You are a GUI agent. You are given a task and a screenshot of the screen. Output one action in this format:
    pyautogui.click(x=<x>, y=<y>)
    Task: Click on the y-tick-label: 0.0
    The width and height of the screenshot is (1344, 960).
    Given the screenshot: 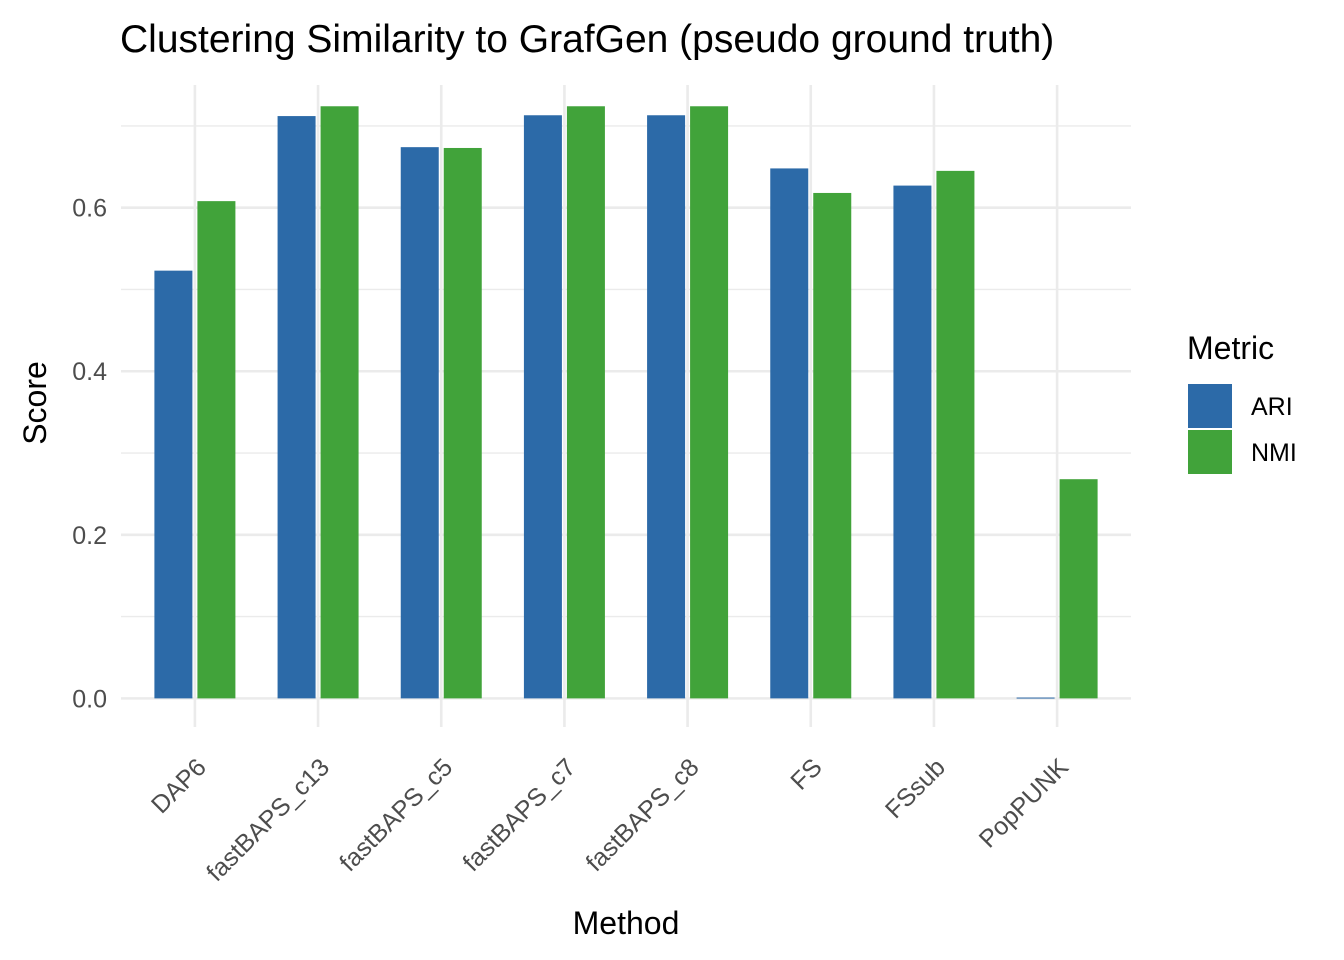 What is the action you would take?
    pyautogui.click(x=89, y=699)
    